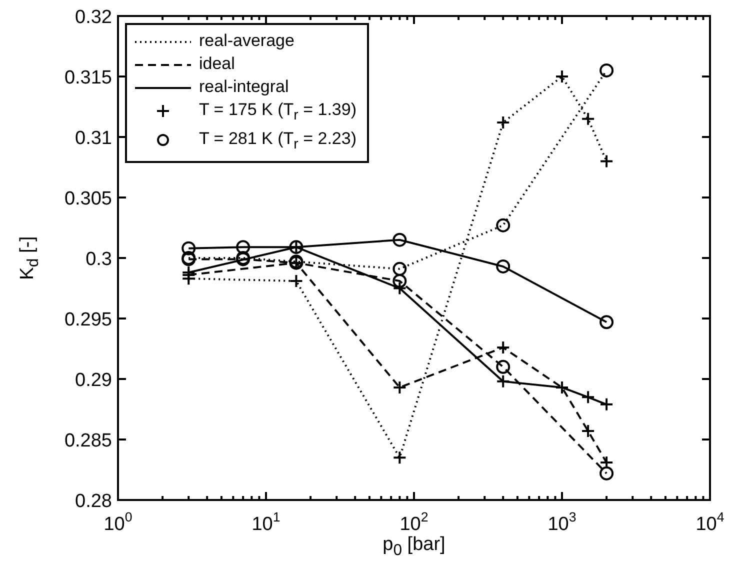 This screenshot has width=744, height=567. What do you see at coordinates (277, 112) in the screenshot?
I see `legend-label: T = 175 K (T$_{r}$ = 1.39)` at bounding box center [277, 112].